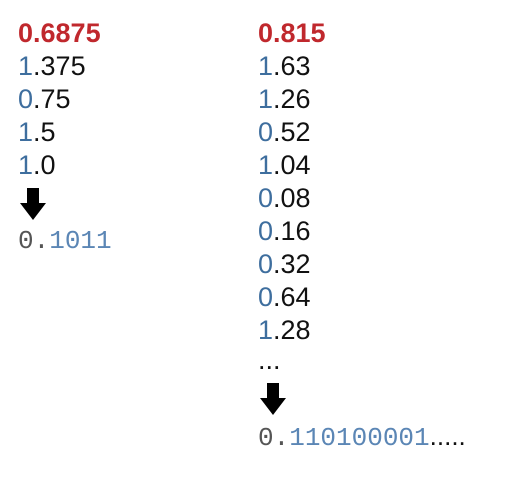 This screenshot has width=508, height=480. I want to click on step-row: 1.04, so click(362, 165).